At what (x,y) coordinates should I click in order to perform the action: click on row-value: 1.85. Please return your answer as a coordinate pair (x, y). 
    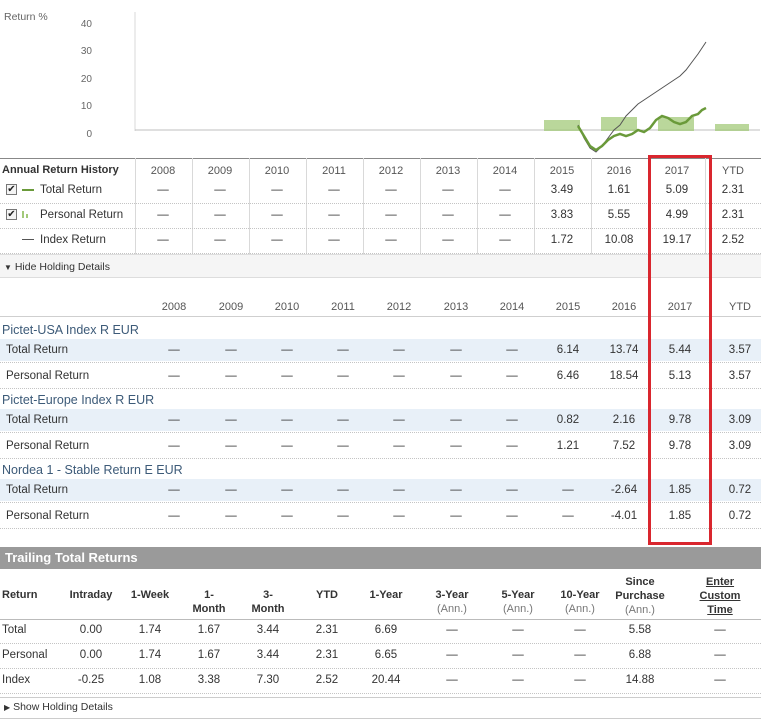
    Looking at the image, I should click on (680, 516).